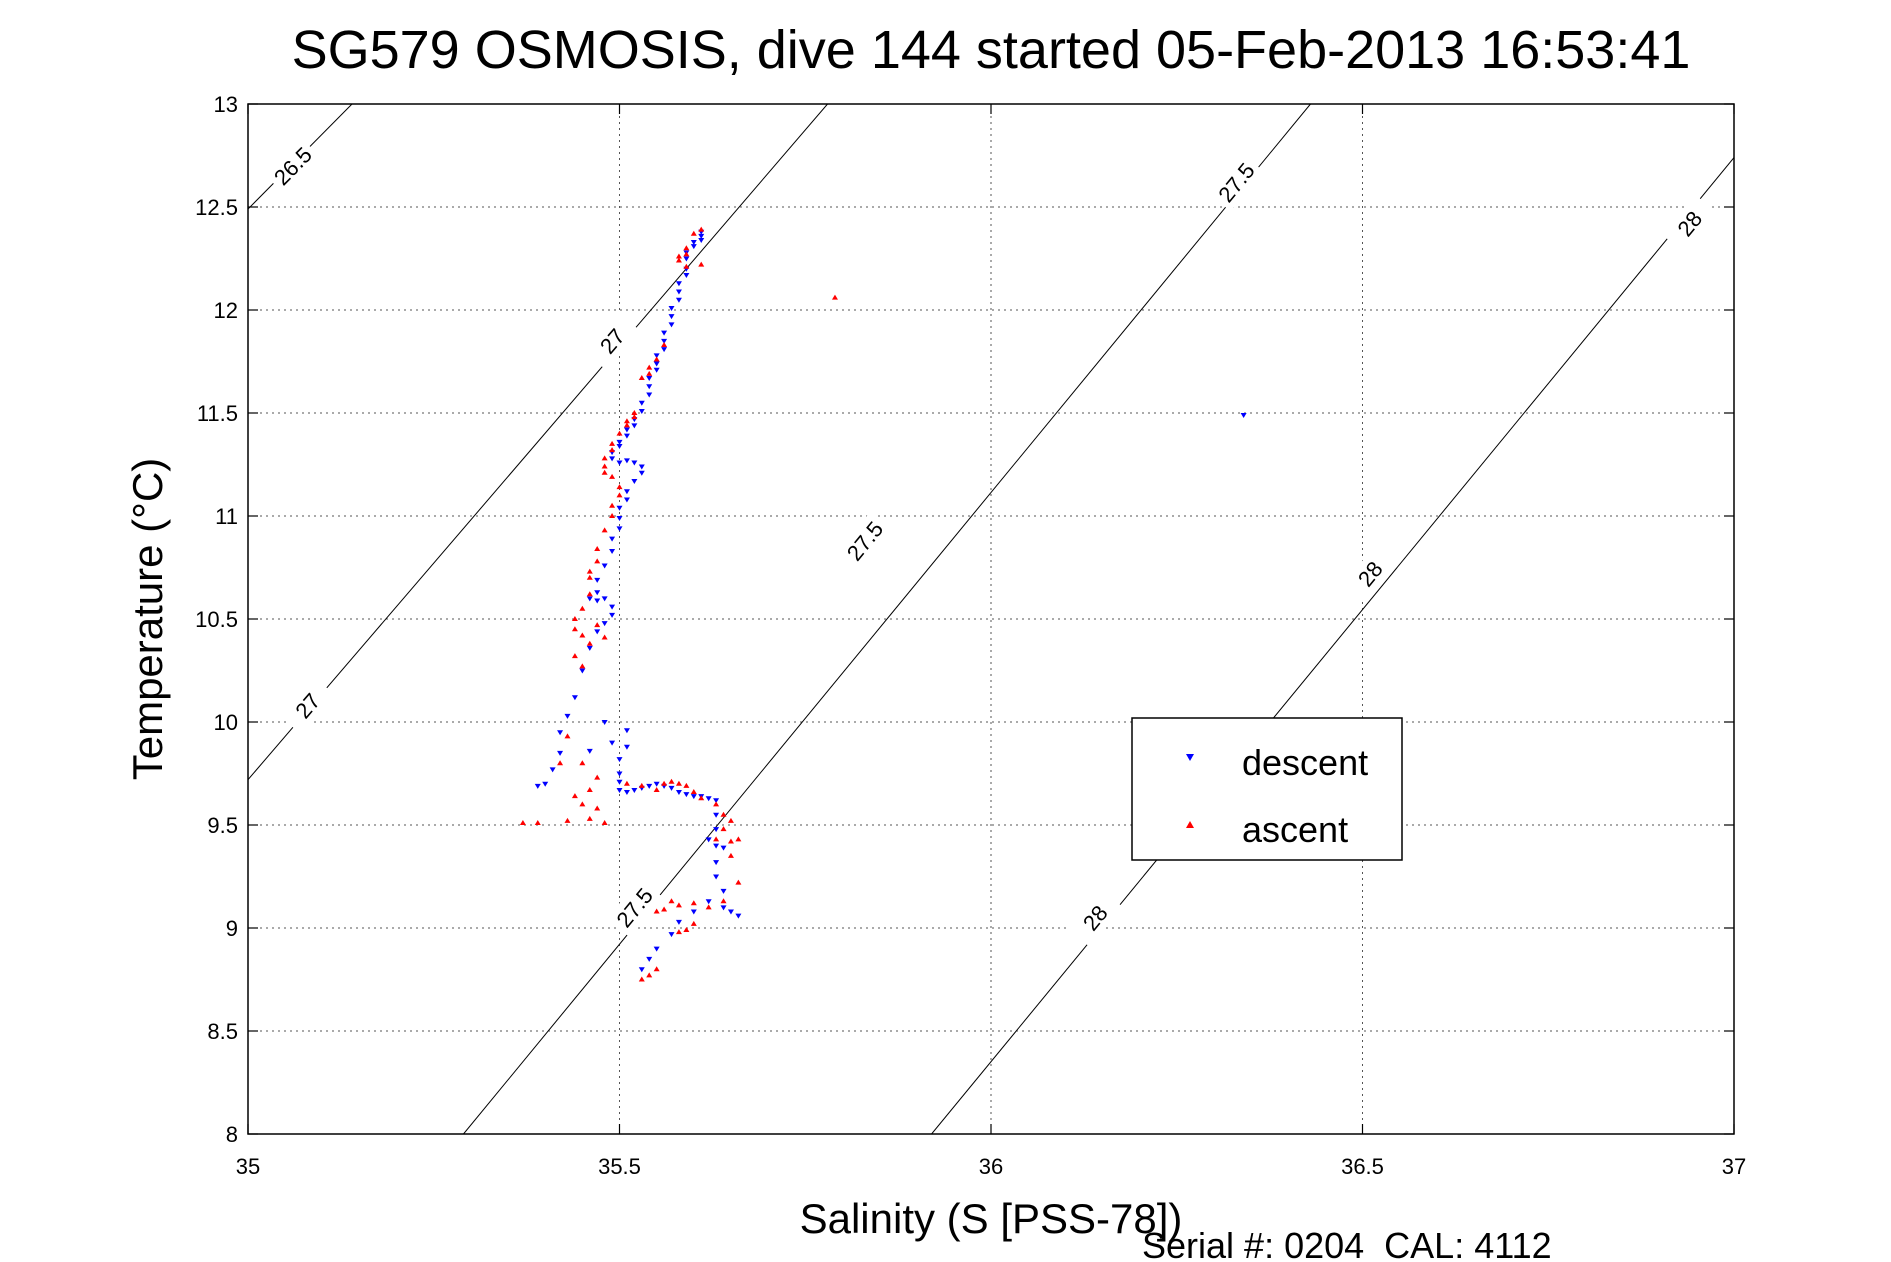 Image resolution: width=1891 pixels, height=1262 pixels. Describe the element at coordinates (1190, 757) in the screenshot. I see `legend-descent-marker` at that location.